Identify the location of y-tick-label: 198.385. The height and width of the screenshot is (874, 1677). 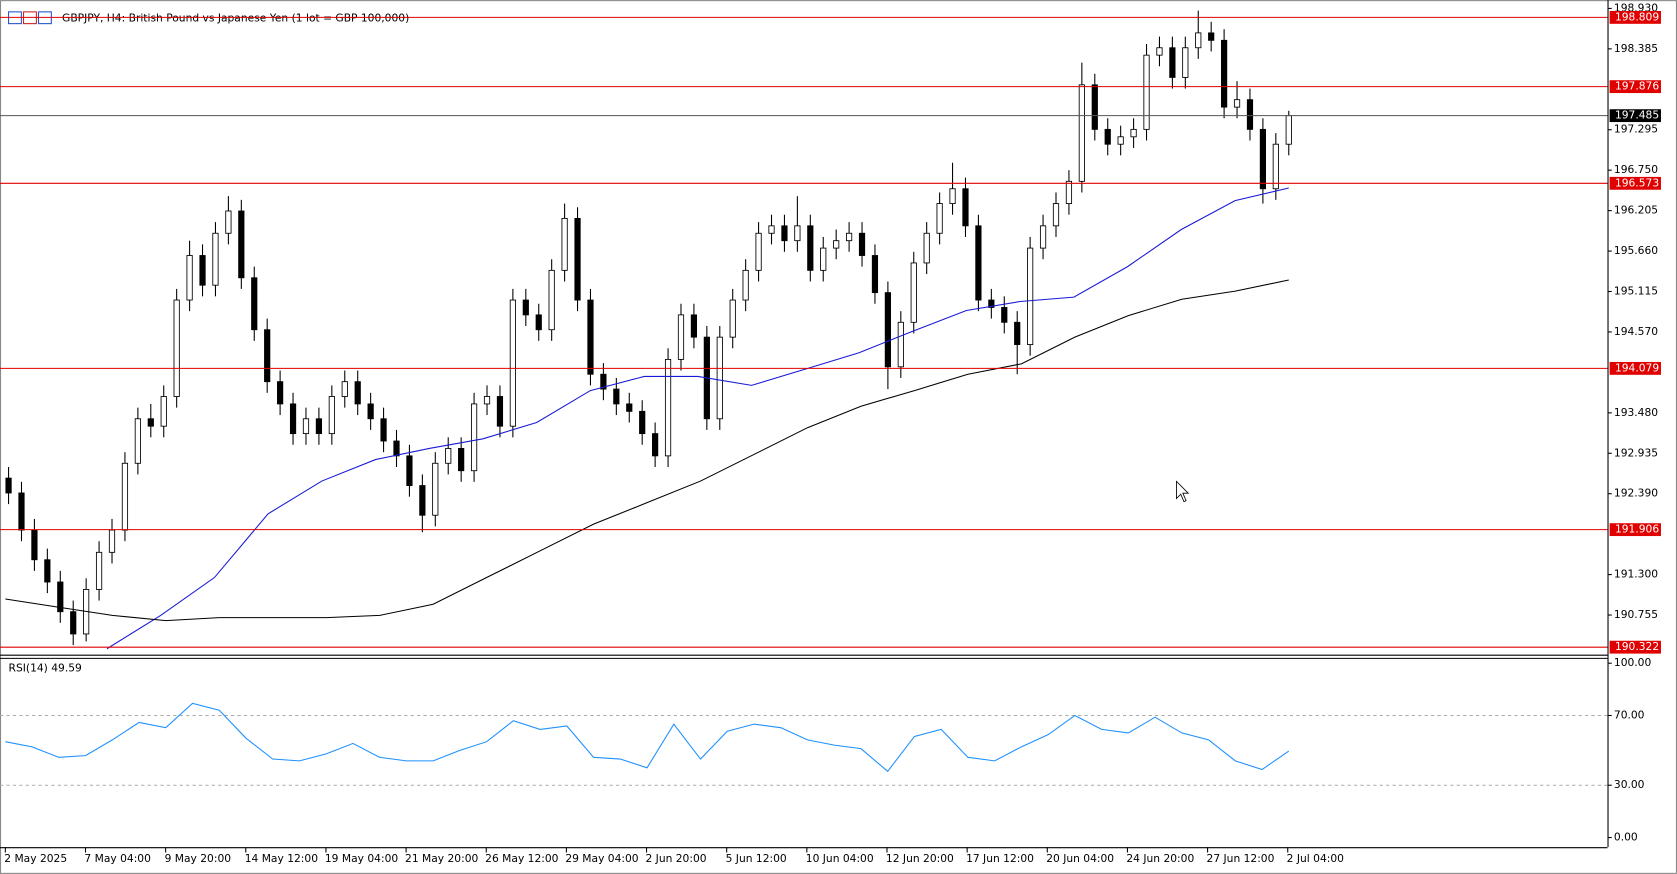
(1636, 48).